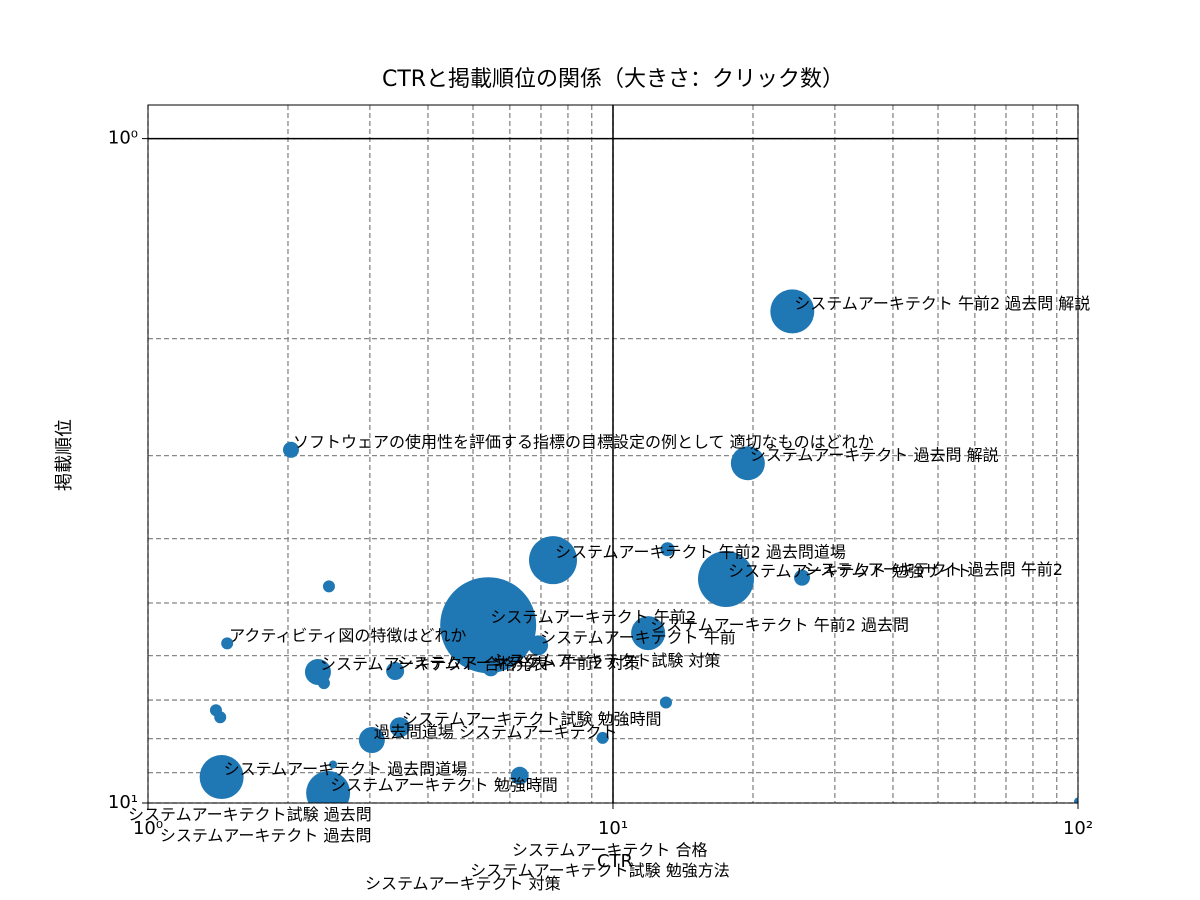  What do you see at coordinates (532, 719) in the screenshot?
I see `point-label: システムアーキテクト試験 勉強時間` at bounding box center [532, 719].